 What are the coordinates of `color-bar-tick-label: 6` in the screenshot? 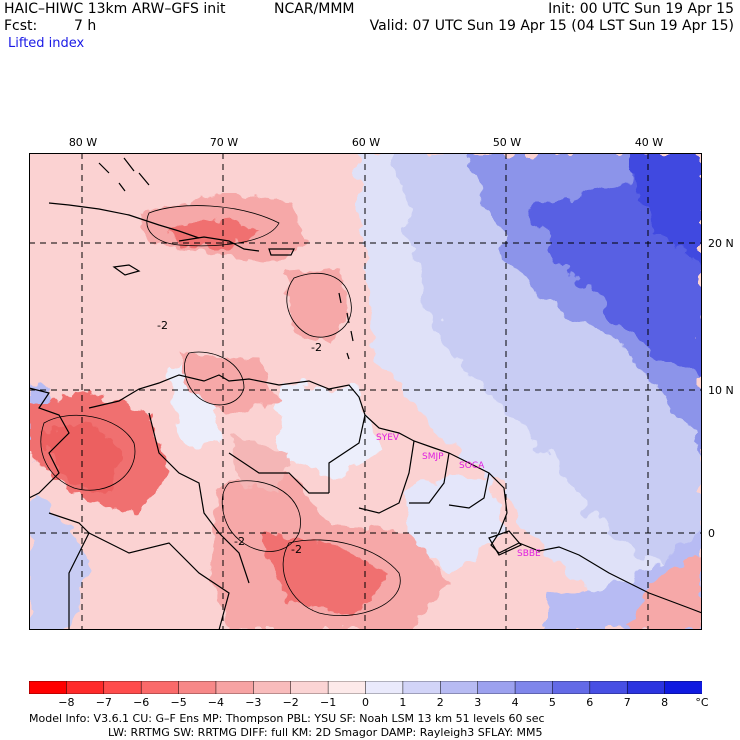 It's located at (590, 702).